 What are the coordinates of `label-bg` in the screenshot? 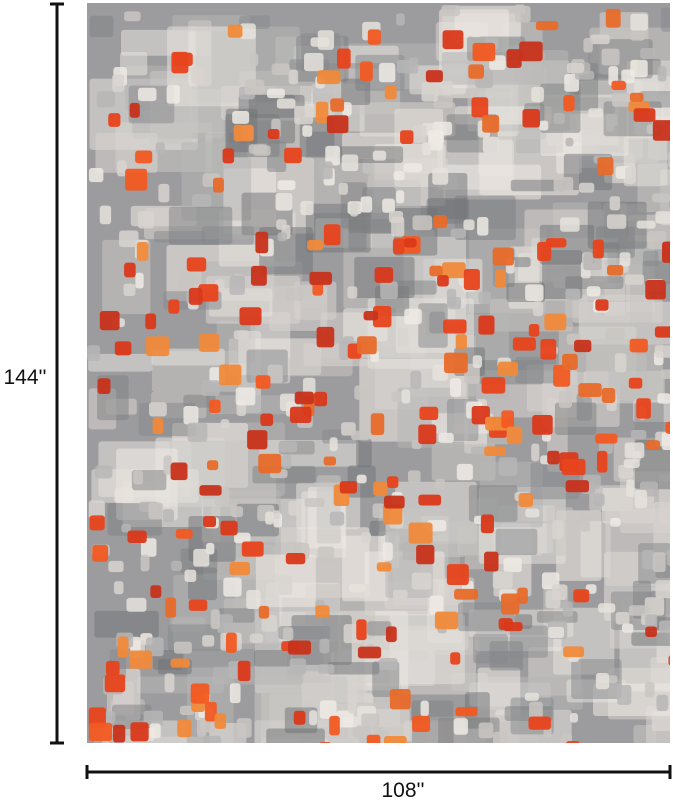 It's located at (403, 788).